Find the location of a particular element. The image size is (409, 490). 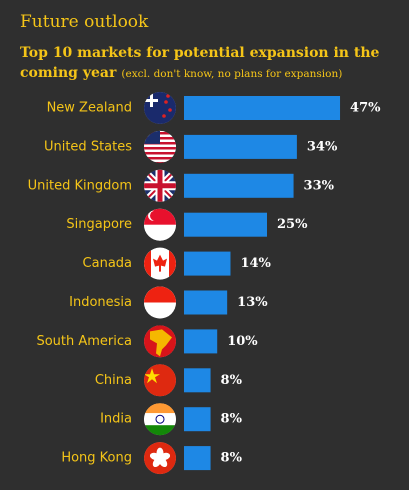

category-label: Indonesia is located at coordinates (100, 302).